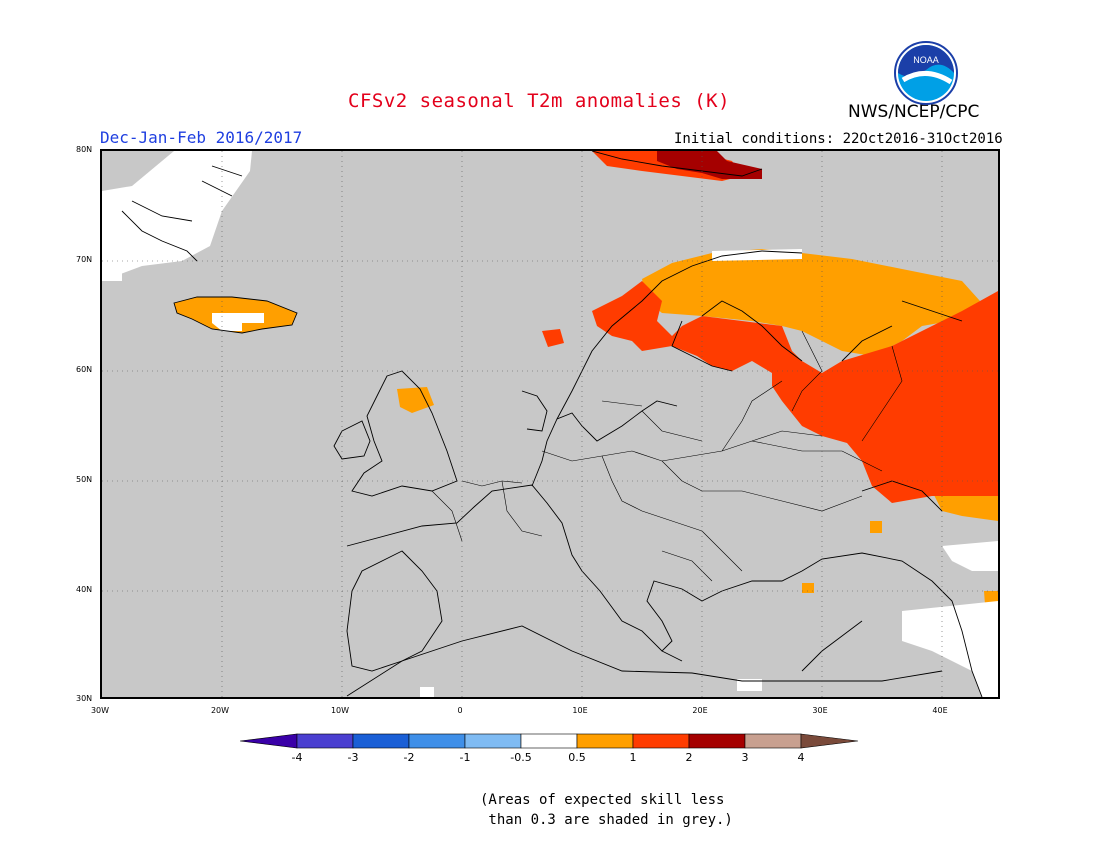 This screenshot has width=1100, height=850. I want to click on skill-note-line-2: than 0.3 are shaded in grey.), so click(606, 820).